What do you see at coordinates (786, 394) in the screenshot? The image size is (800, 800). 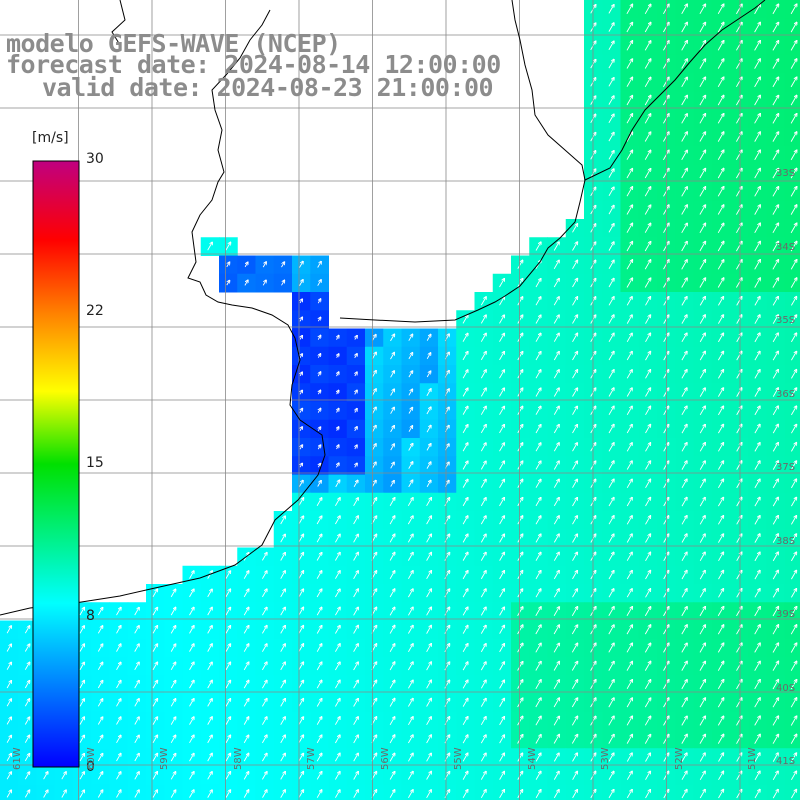 I see `latitude-label: 36S` at bounding box center [786, 394].